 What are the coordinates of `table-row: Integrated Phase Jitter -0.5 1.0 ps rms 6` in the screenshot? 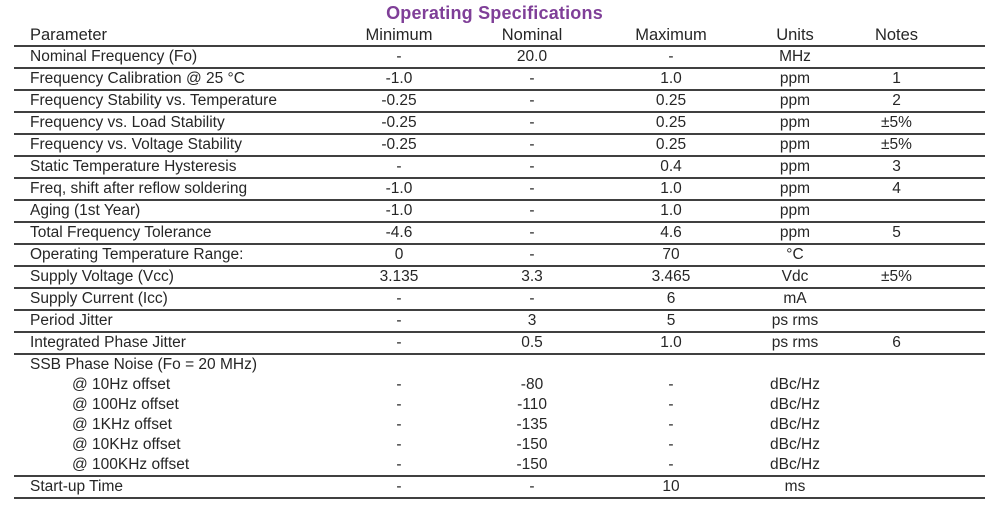 It's located at (499, 343).